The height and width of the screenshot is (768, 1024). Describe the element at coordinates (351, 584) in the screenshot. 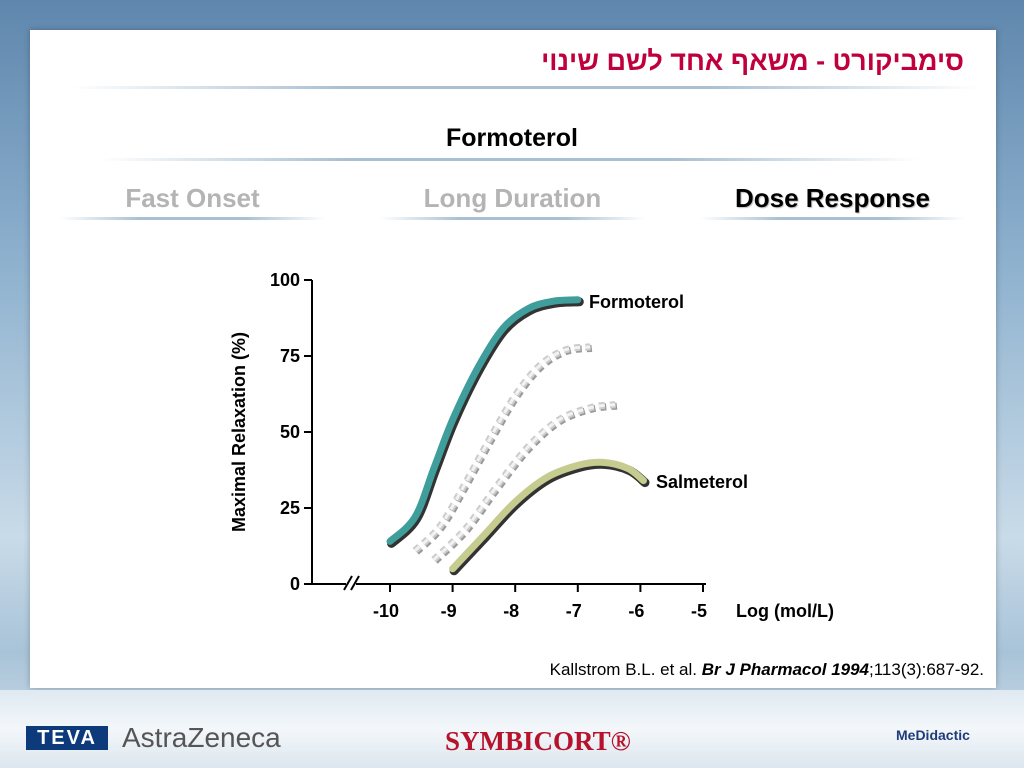

I see `axis-break-gap` at that location.